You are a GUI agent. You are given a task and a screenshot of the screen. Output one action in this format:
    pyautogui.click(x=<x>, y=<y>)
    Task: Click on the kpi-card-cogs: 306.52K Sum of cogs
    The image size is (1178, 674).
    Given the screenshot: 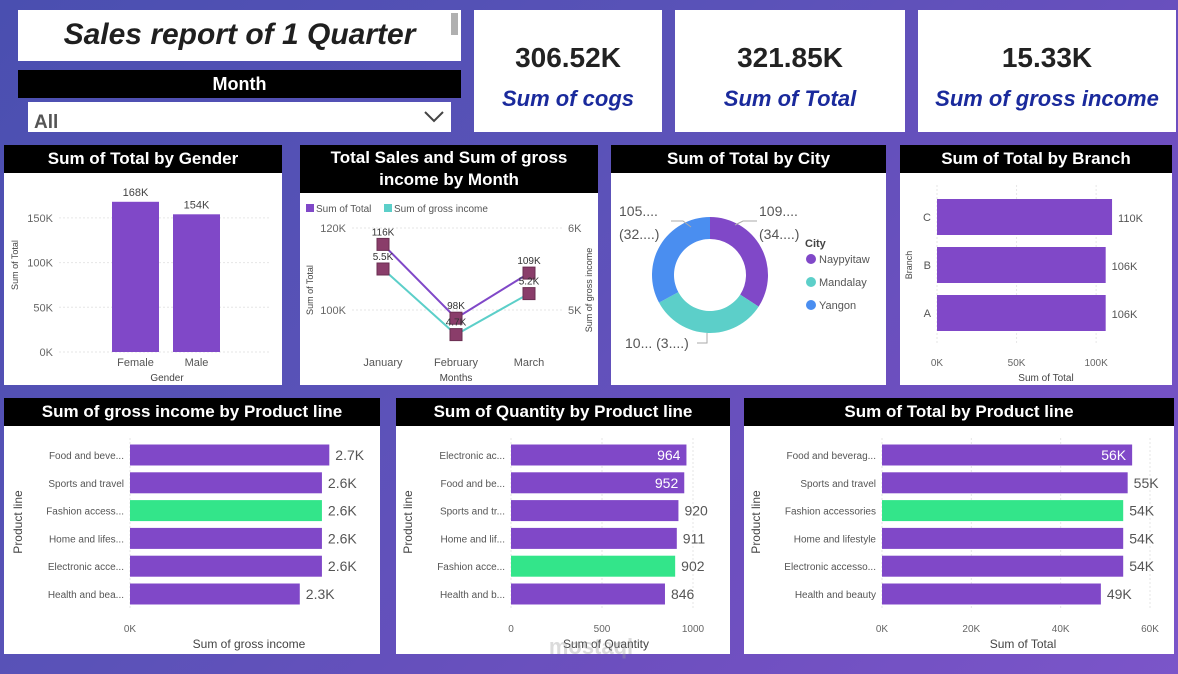 What is the action you would take?
    pyautogui.click(x=568, y=71)
    